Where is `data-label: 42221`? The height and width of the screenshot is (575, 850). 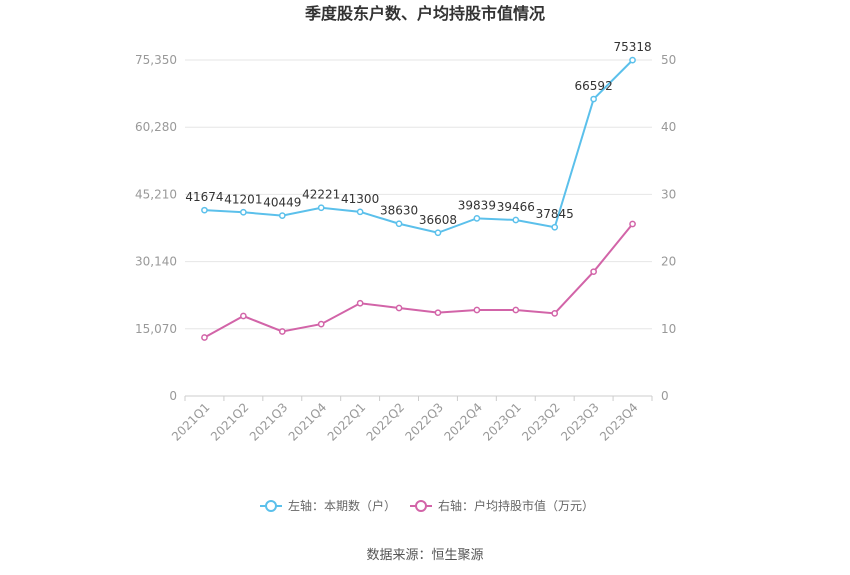
data-label: 42221 is located at coordinates (321, 195).